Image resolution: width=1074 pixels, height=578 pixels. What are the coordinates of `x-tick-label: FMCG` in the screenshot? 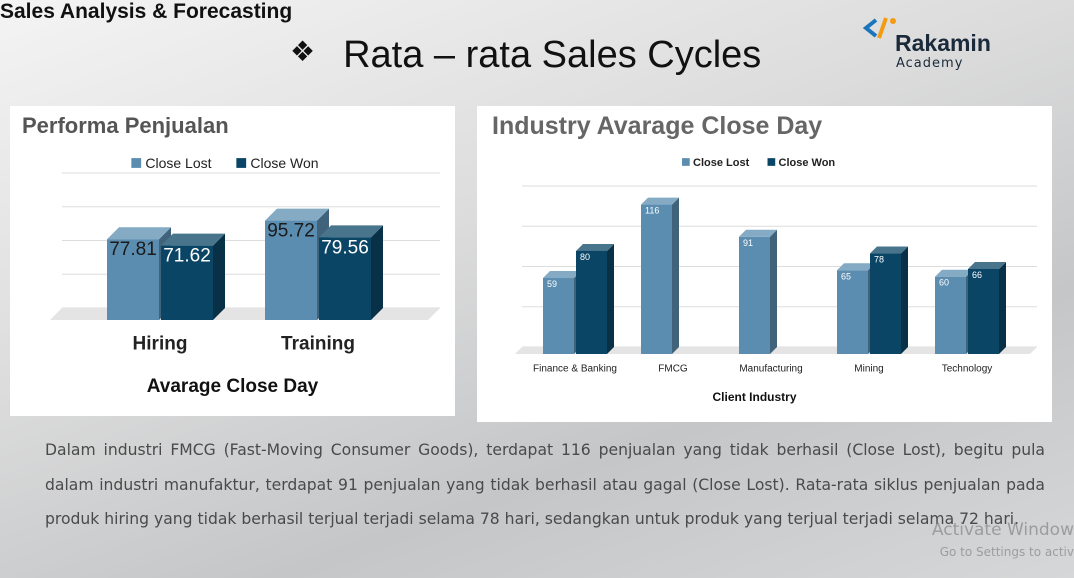 It's located at (673, 369).